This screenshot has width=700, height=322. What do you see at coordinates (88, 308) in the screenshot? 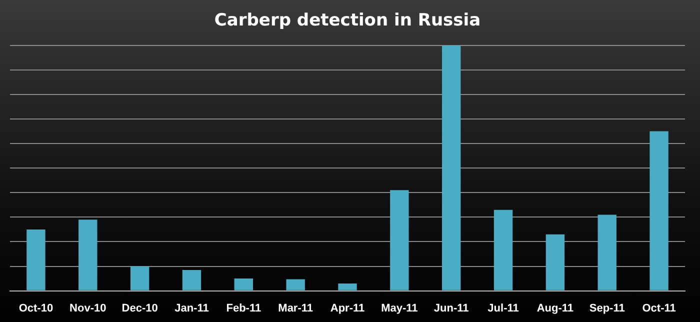
I see `x-tick-label: Nov-10` at bounding box center [88, 308].